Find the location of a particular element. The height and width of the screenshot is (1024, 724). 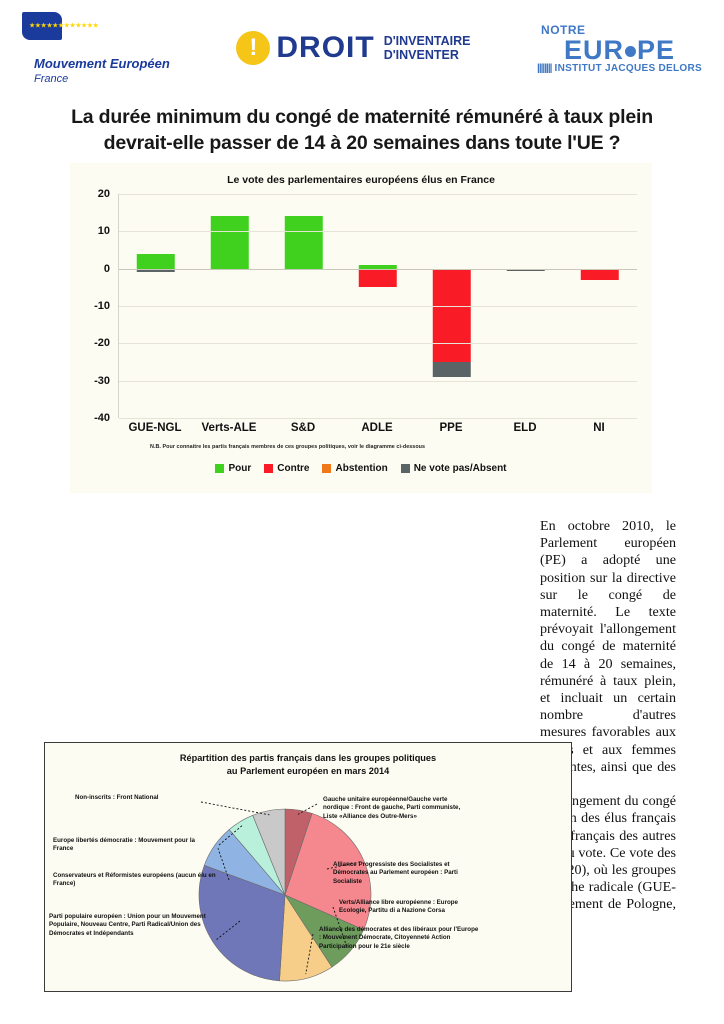

legend-label: Abstention is located at coordinates (361, 468).